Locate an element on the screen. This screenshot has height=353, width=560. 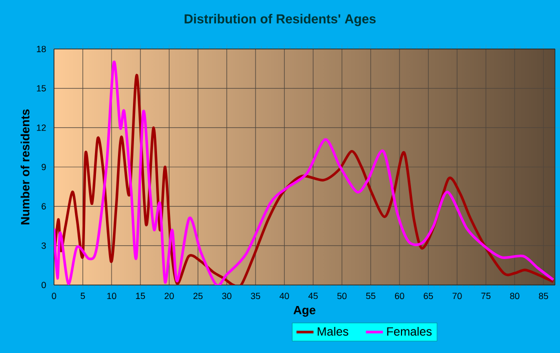
x-tick-label: 0 is located at coordinates (54, 296).